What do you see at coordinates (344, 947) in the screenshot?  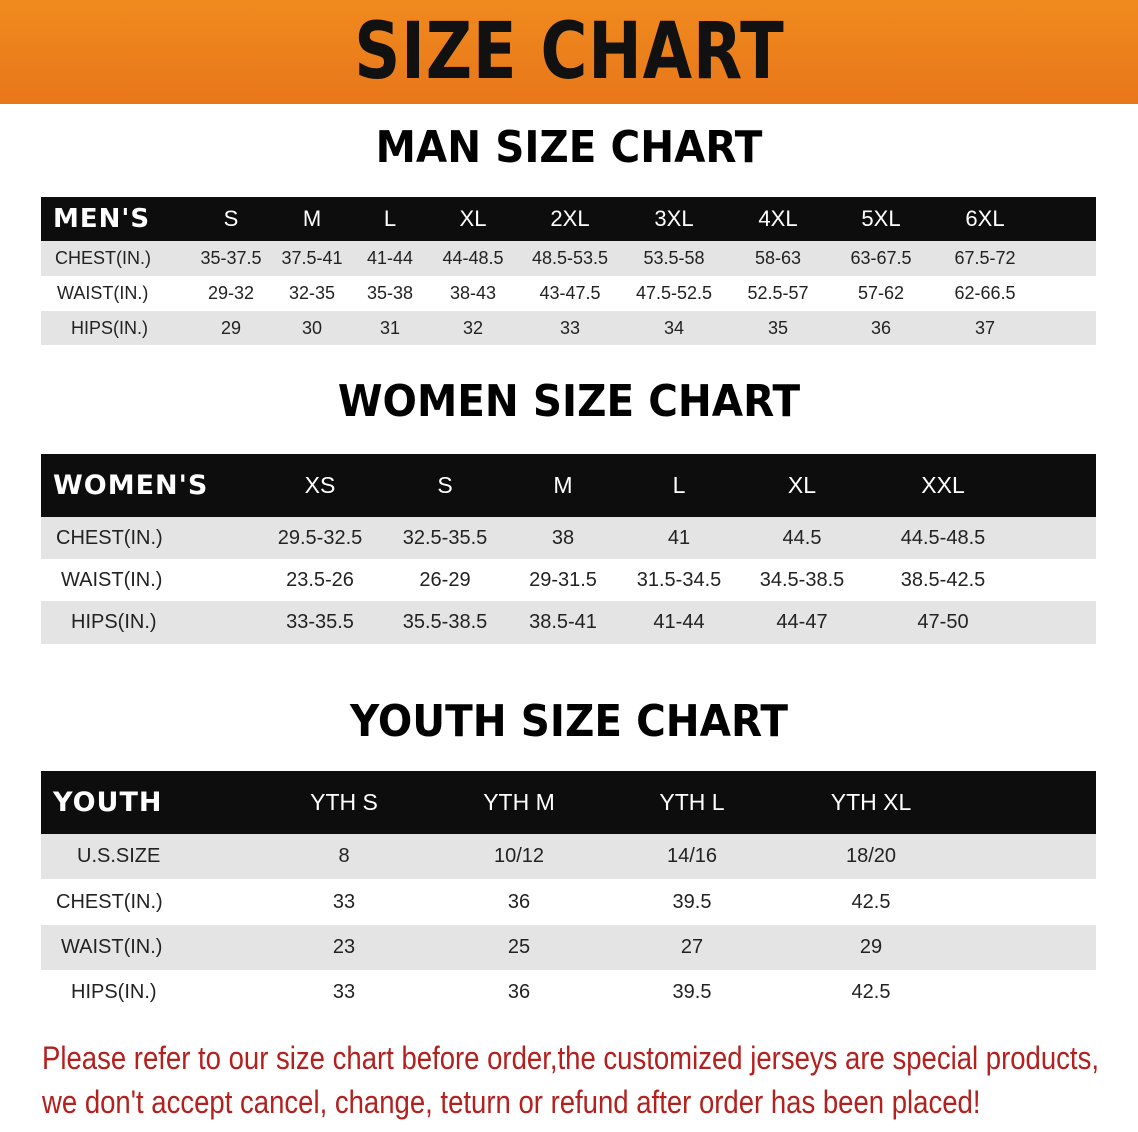 I see `measurement-value: 23` at bounding box center [344, 947].